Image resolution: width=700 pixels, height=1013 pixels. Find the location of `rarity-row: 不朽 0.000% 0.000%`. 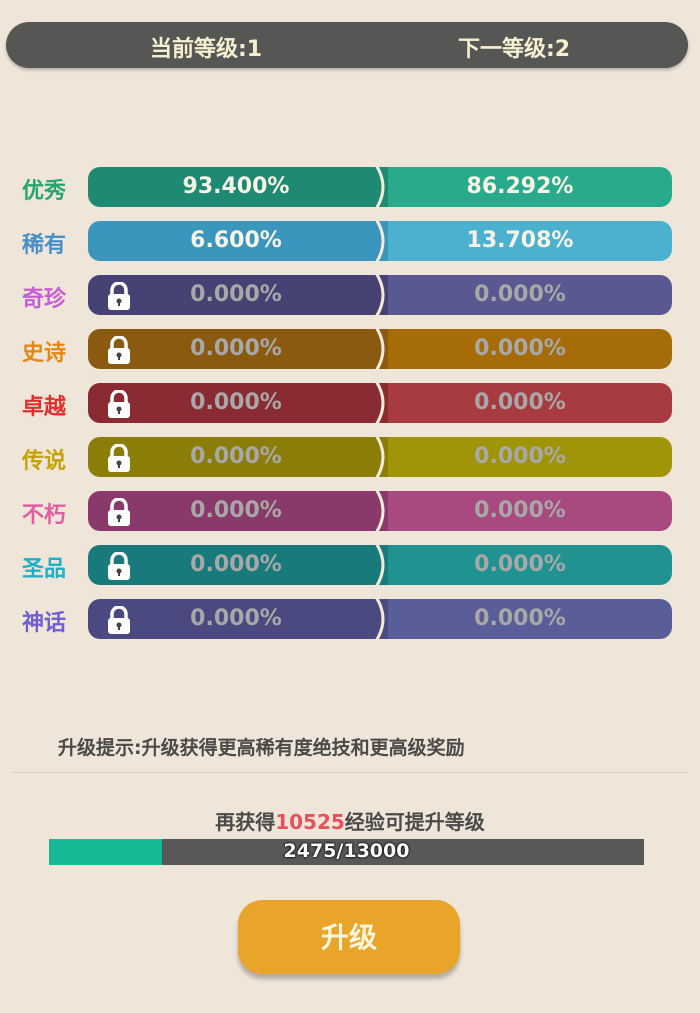

rarity-row: 不朽 0.000% 0.000% is located at coordinates (350, 512).